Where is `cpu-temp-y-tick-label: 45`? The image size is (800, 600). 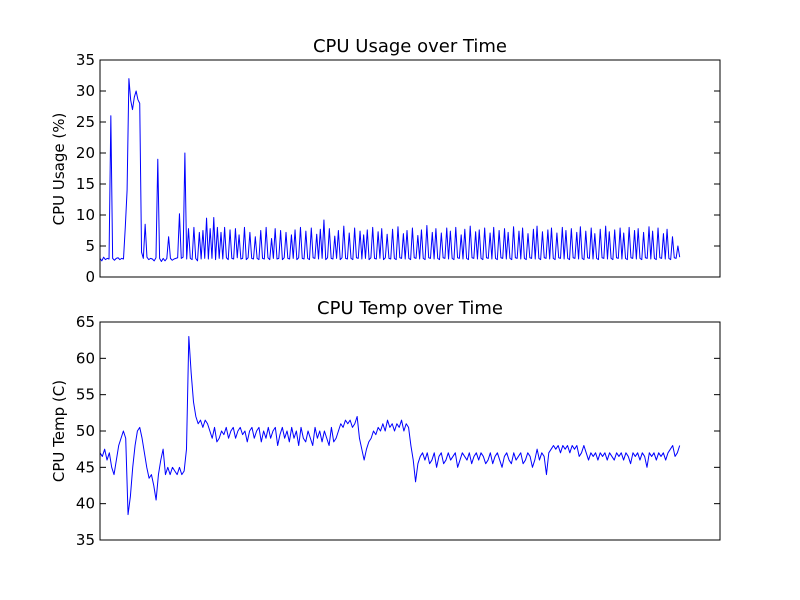 cpu-temp-y-tick-label: 45 is located at coordinates (85, 467).